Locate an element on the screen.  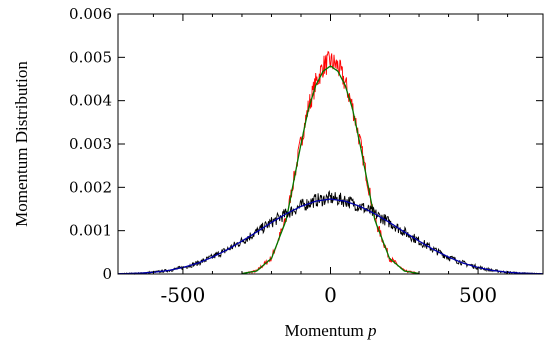
x-axis-label: Momentum p is located at coordinates (330, 330).